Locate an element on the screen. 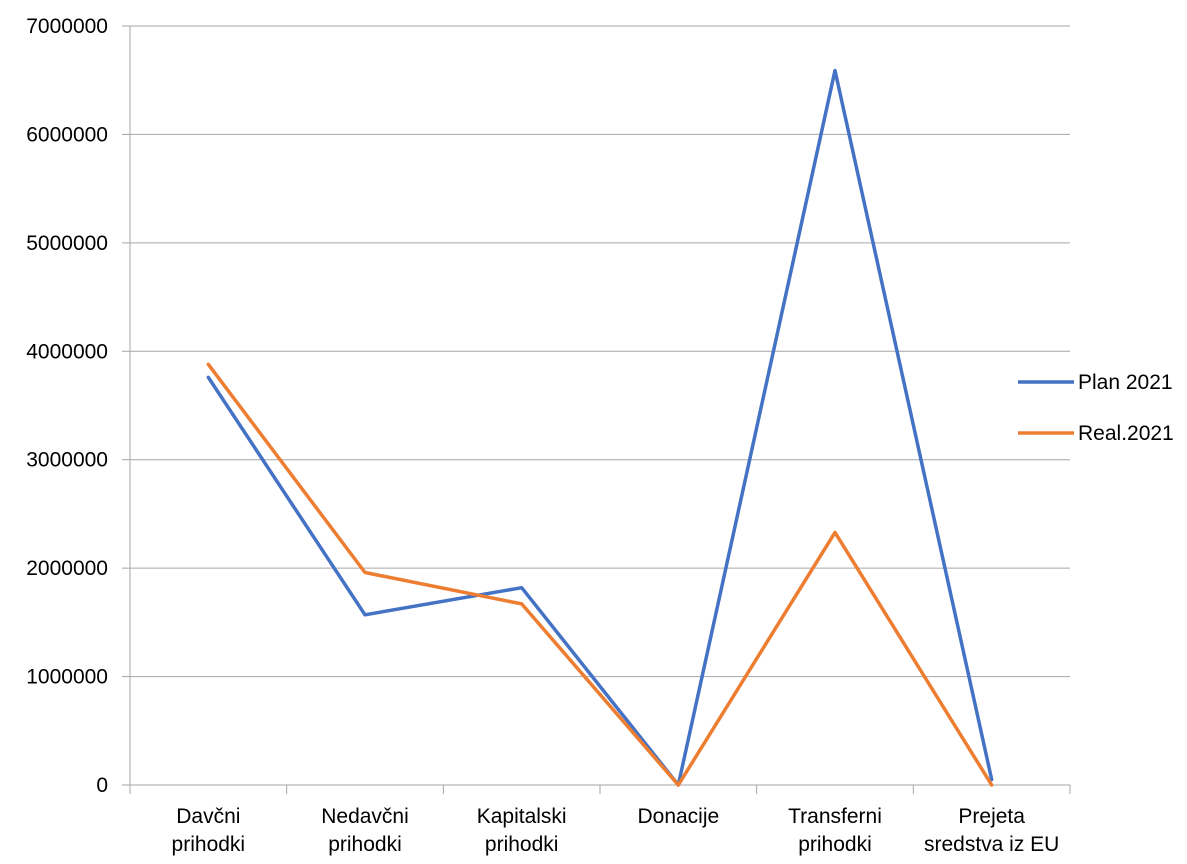 This screenshot has height=864, width=1187. x-category-label: Prejeta sredstva iz EU is located at coordinates (991, 830).